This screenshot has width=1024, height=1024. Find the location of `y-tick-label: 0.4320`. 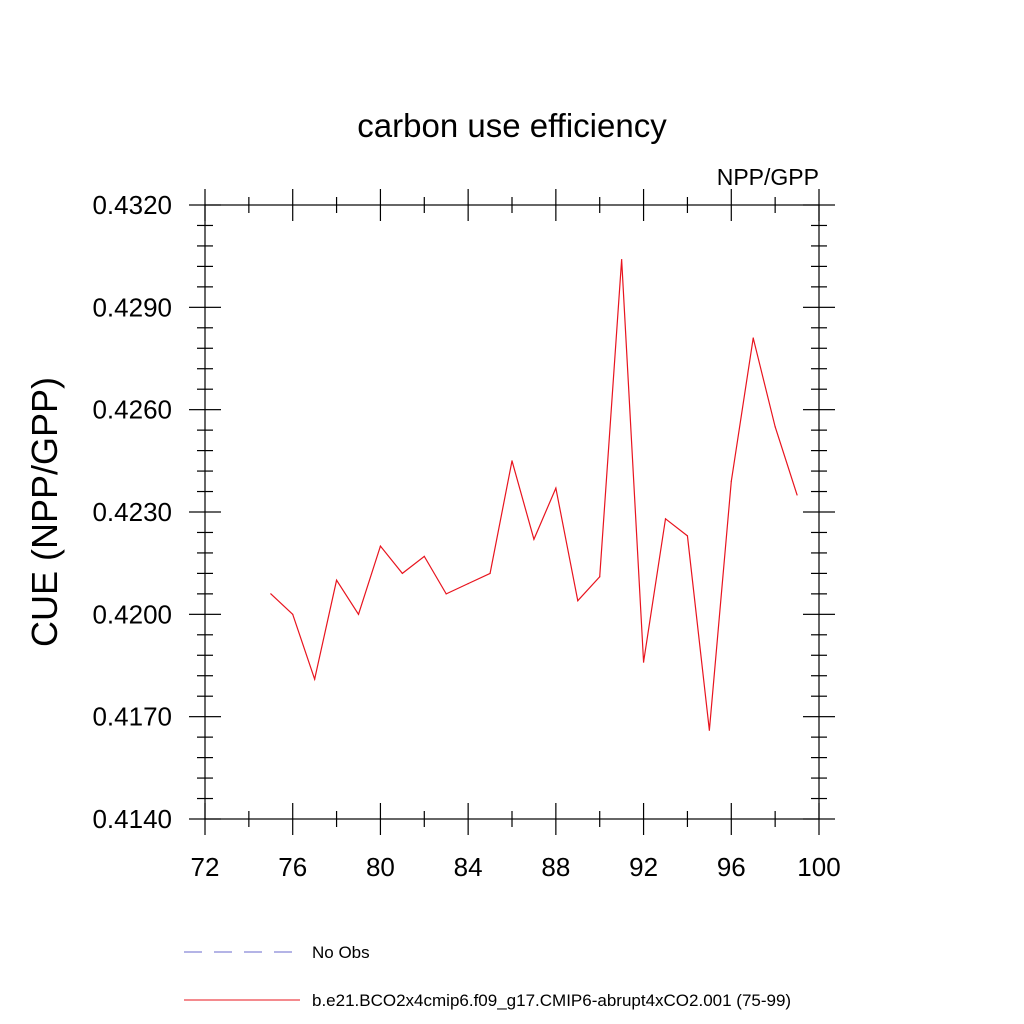

y-tick-label: 0.4320 is located at coordinates (132, 205).